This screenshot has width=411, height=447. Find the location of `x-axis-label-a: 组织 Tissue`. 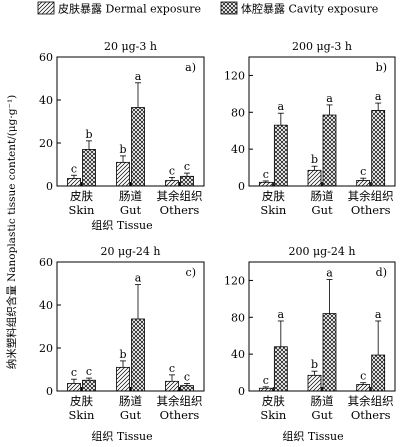

x-axis-label-a: 组织 Tissue is located at coordinates (121, 225).